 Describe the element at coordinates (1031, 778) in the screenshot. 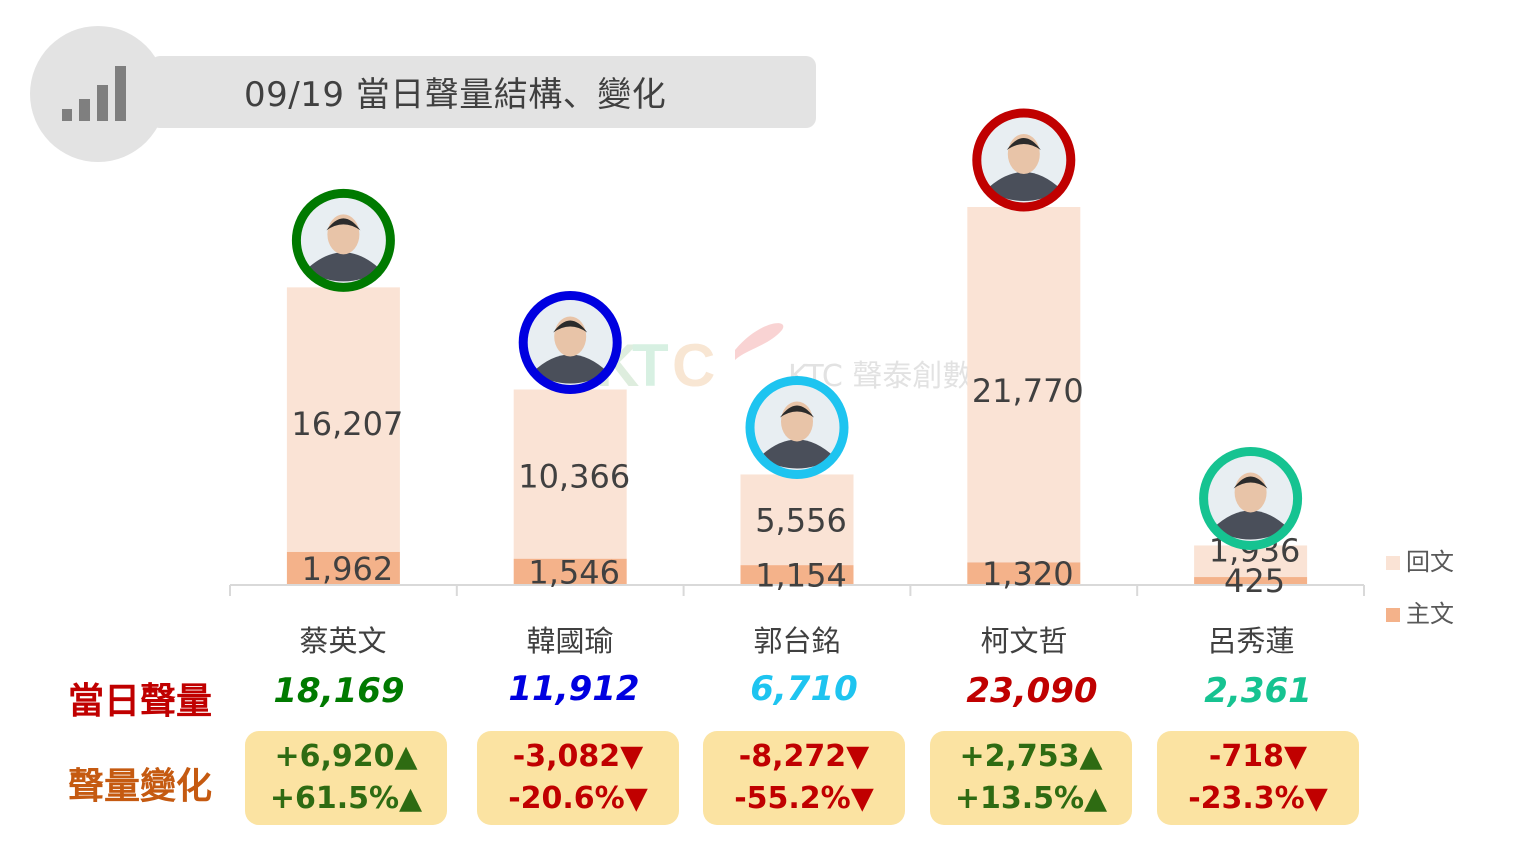

I see `volume-change-box: +2,753▲ +13.5%▲` at that location.